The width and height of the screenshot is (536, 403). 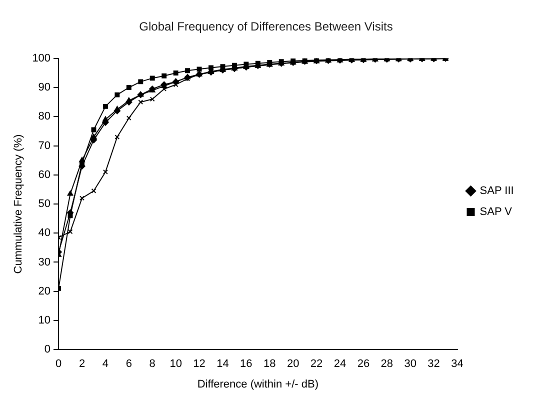 I want to click on x-tick-label: 12, so click(x=199, y=364).